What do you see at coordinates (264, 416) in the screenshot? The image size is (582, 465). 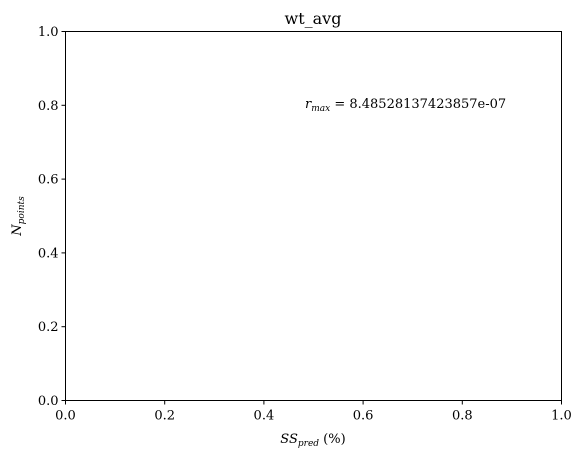 I see `x-tick-label: 0.4` at bounding box center [264, 416].